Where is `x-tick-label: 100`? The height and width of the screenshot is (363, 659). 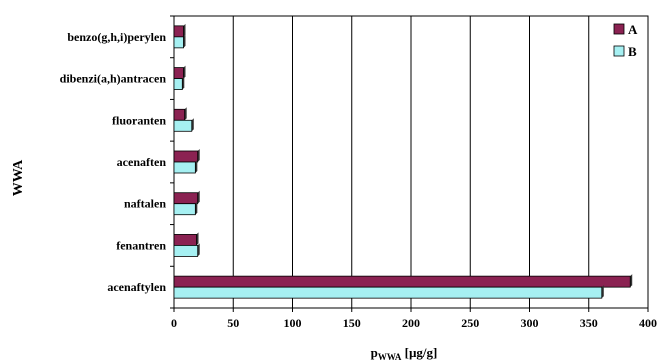
x-tick-label: 100 is located at coordinates (293, 323).